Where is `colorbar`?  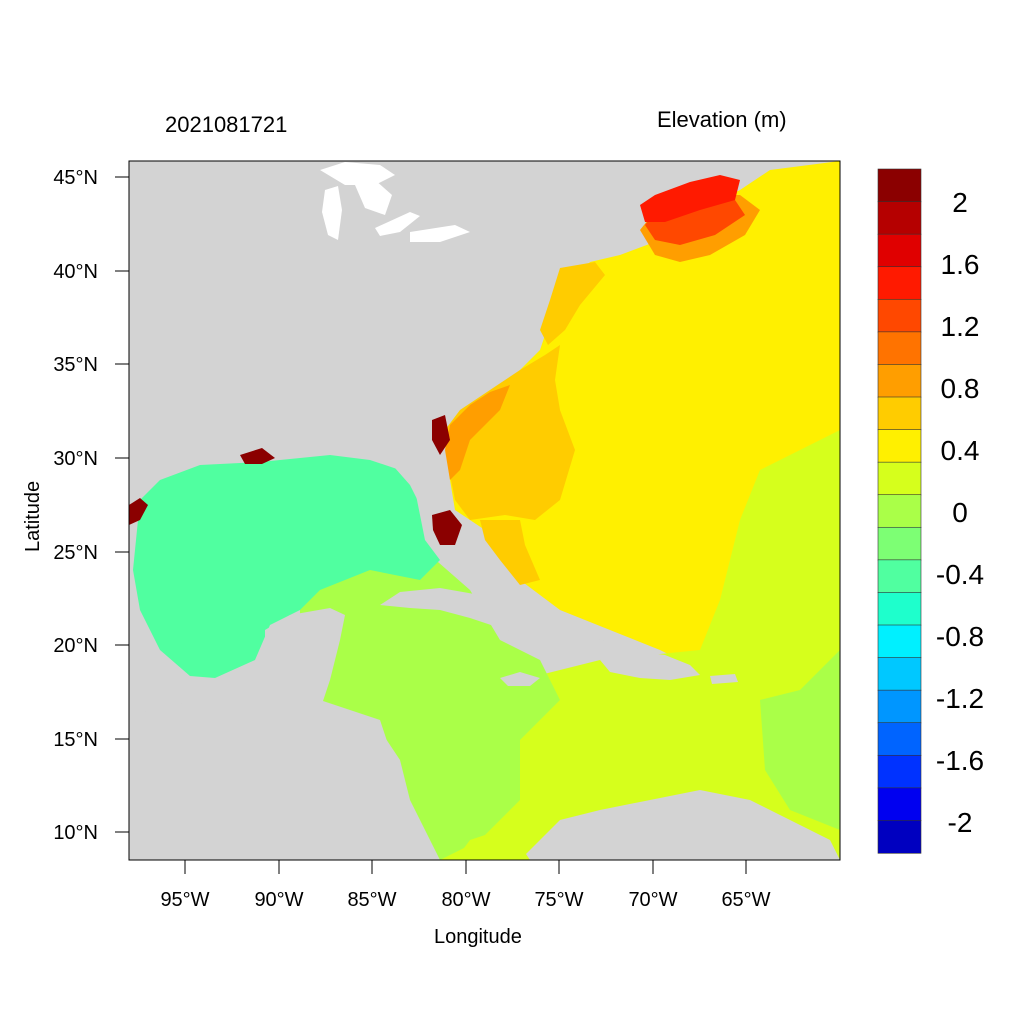 colorbar is located at coordinates (899, 511).